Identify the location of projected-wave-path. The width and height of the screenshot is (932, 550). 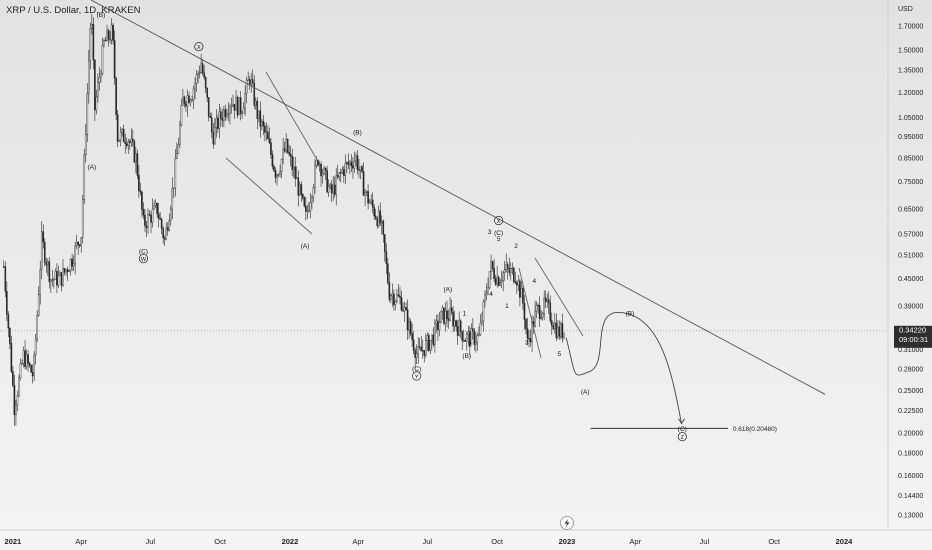
(624, 367).